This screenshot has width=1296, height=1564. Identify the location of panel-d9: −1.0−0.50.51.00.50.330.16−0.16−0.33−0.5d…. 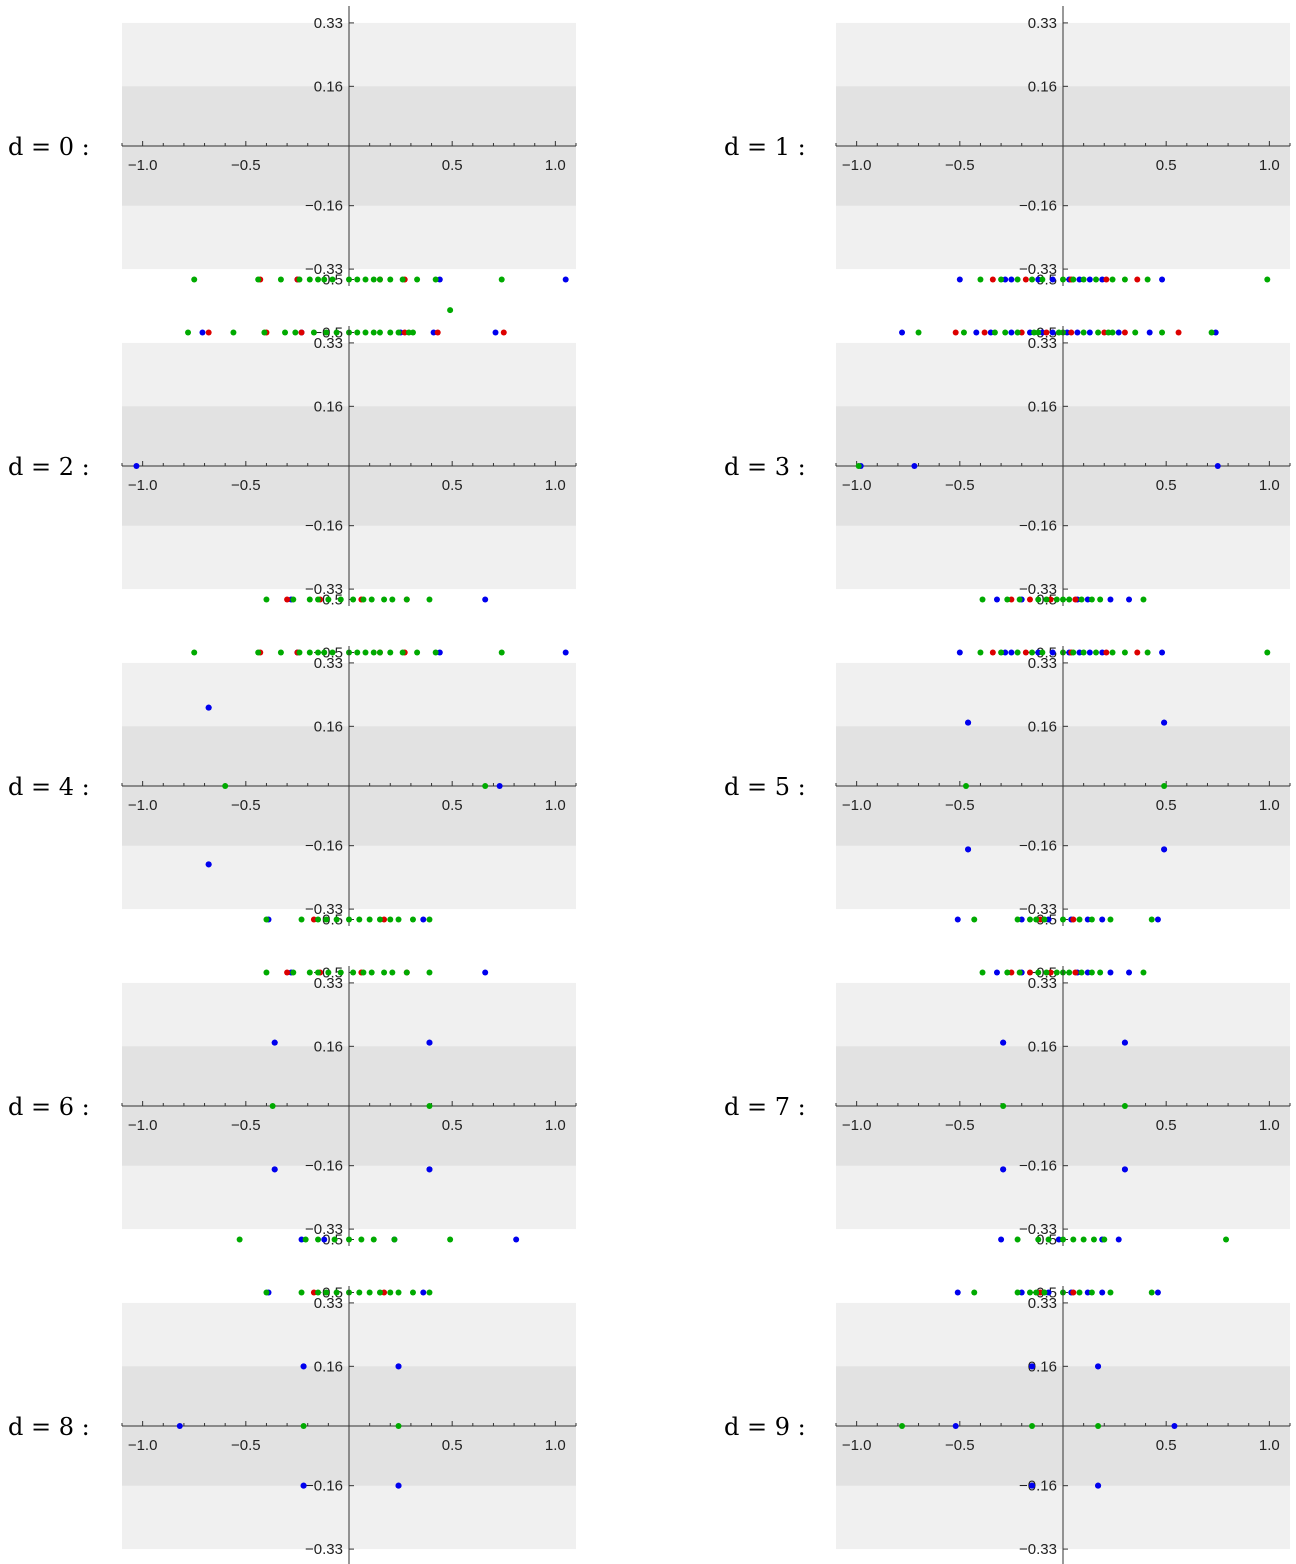
(1007, 1398).